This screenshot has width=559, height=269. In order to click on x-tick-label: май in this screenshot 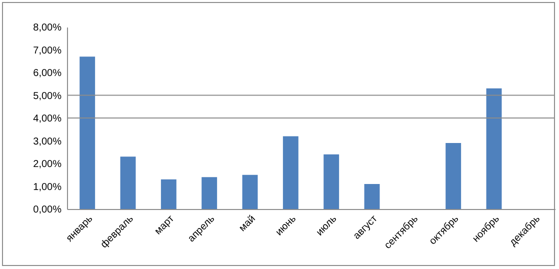, I will do `click(247, 224)`.